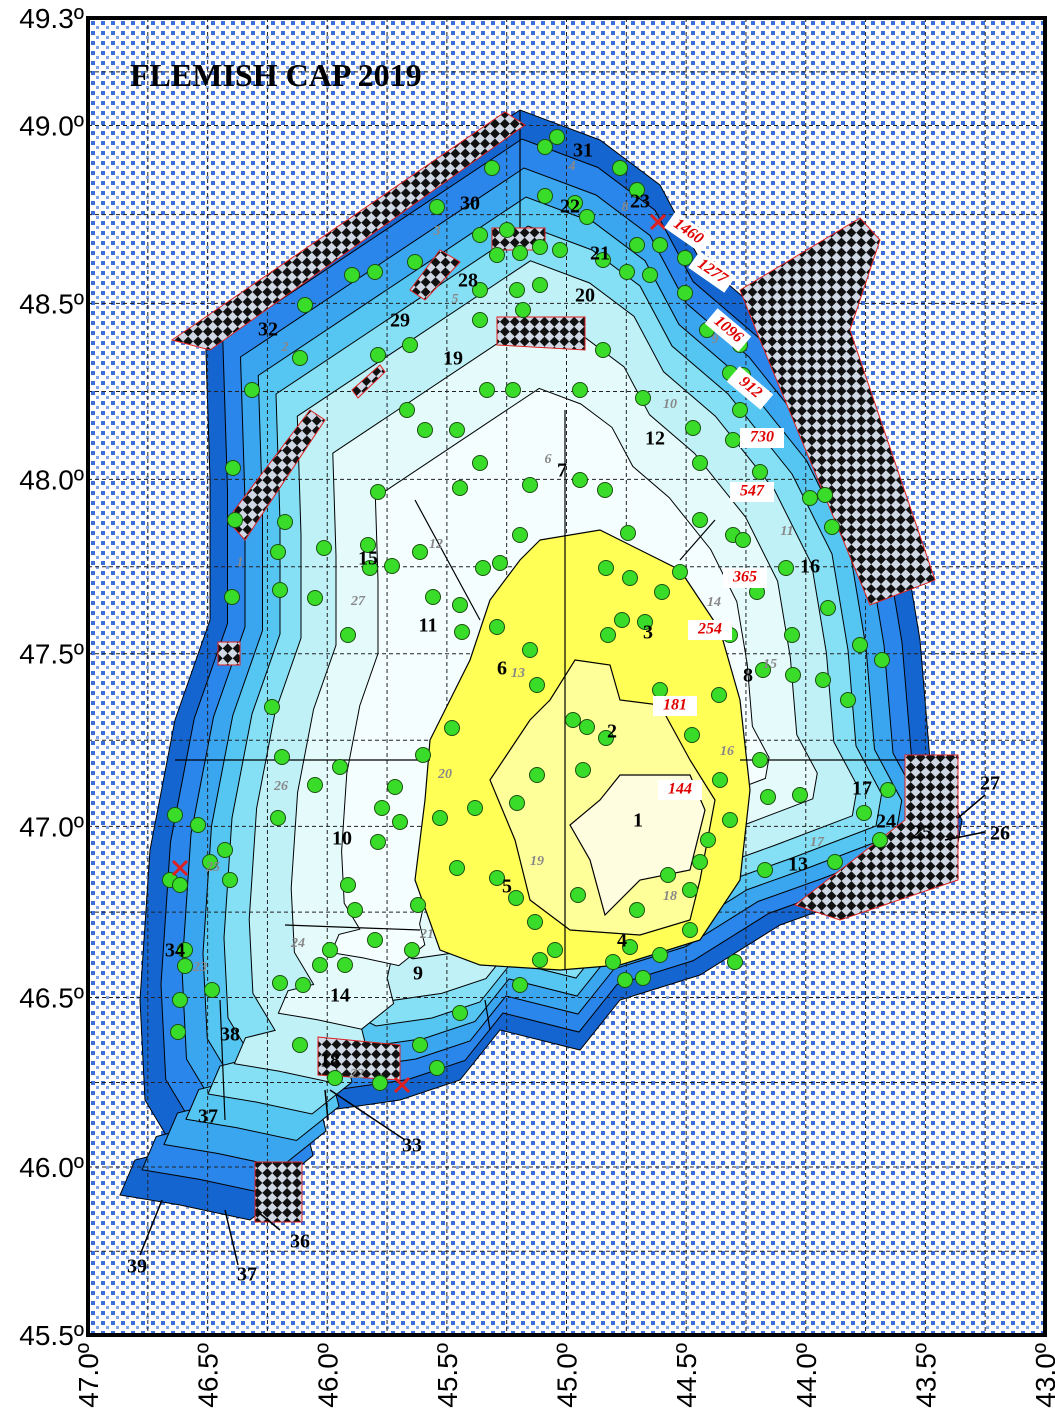 This screenshot has width=1055, height=1409. I want to click on x-tick-label: 45.0º, so click(567, 1375).